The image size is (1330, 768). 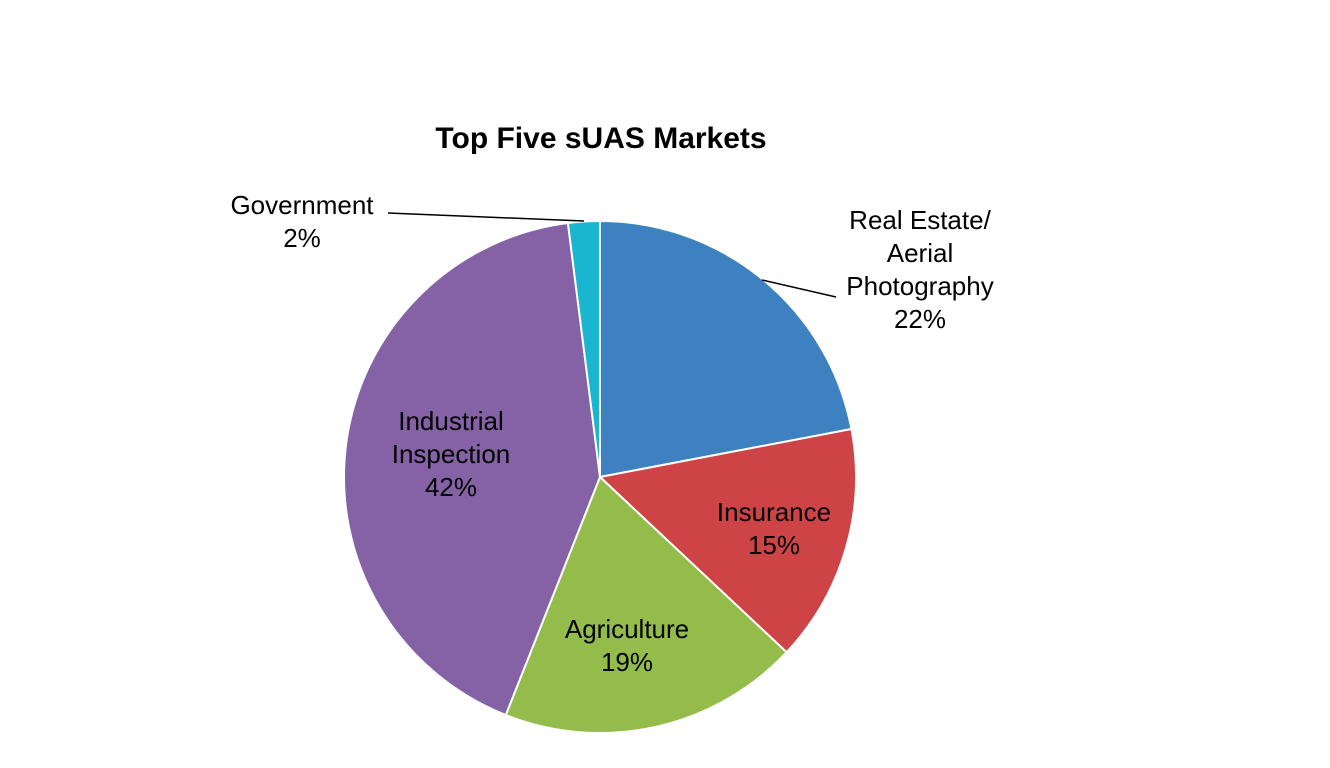 I want to click on slice-label-line: 2%, so click(x=302, y=238).